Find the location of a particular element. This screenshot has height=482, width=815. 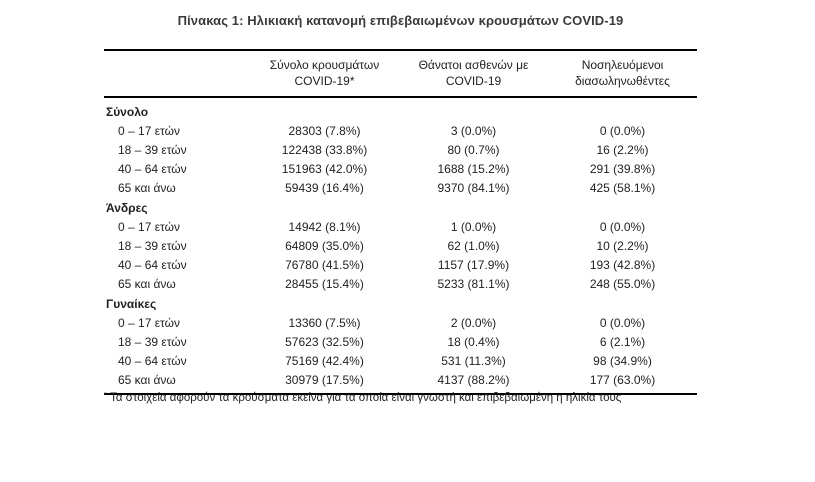

cell-intubated: 193 (42.8%) is located at coordinates (622, 264).